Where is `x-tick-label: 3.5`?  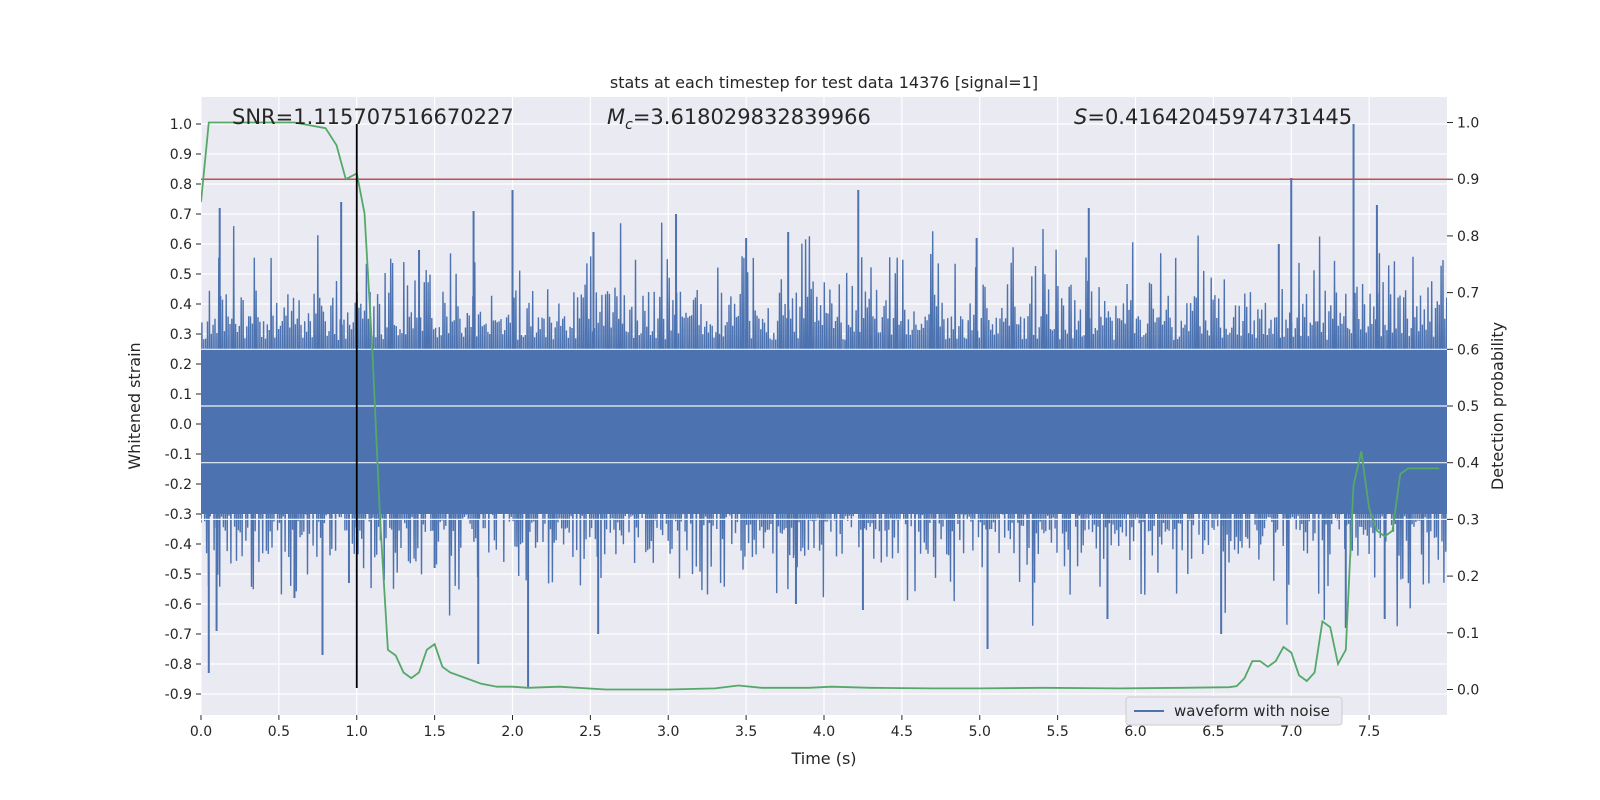 x-tick-label: 3.5 is located at coordinates (746, 732).